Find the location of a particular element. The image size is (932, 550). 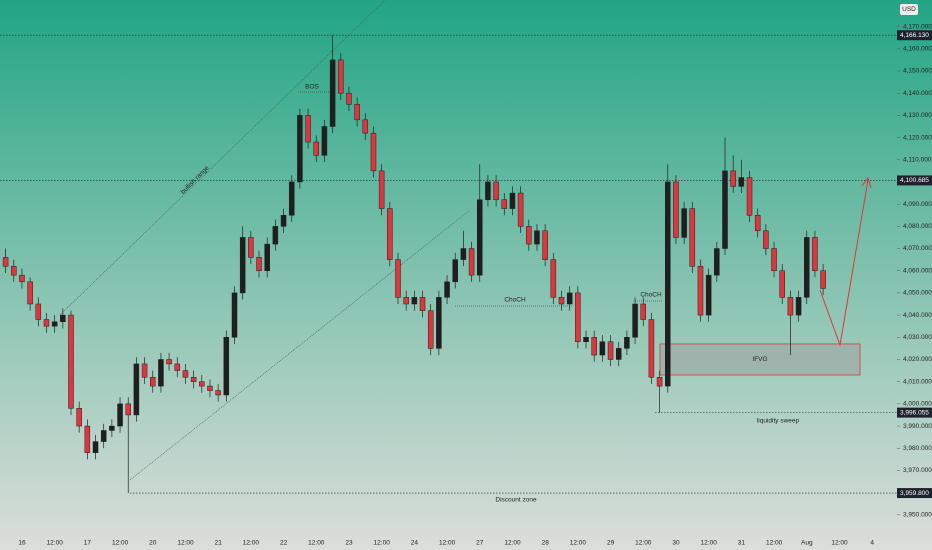

price-label: 4,100.685 is located at coordinates (914, 180).